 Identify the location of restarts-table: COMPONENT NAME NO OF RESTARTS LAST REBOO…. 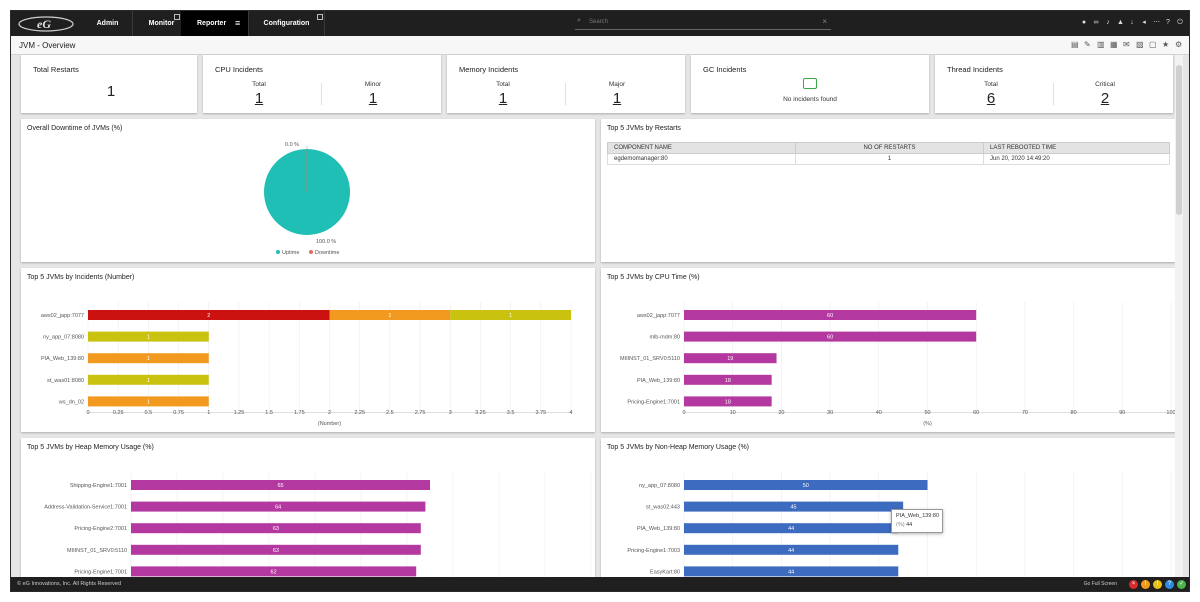
(888, 153).